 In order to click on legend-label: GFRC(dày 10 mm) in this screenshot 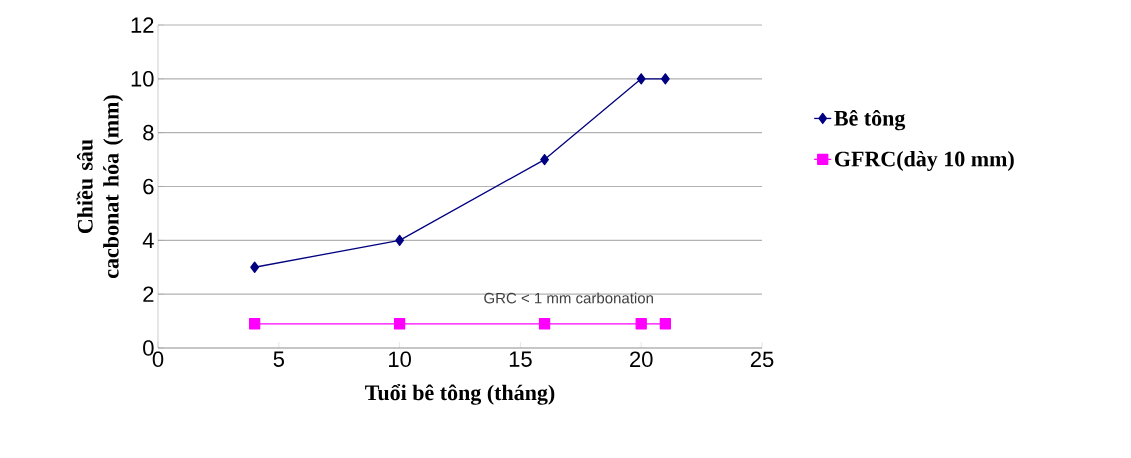, I will do `click(924, 160)`.